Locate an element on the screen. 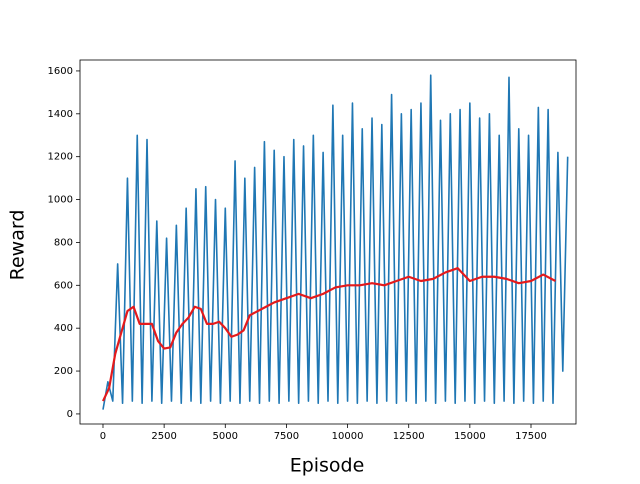 The image size is (640, 484). y-tick-label: 400 is located at coordinates (63, 328).